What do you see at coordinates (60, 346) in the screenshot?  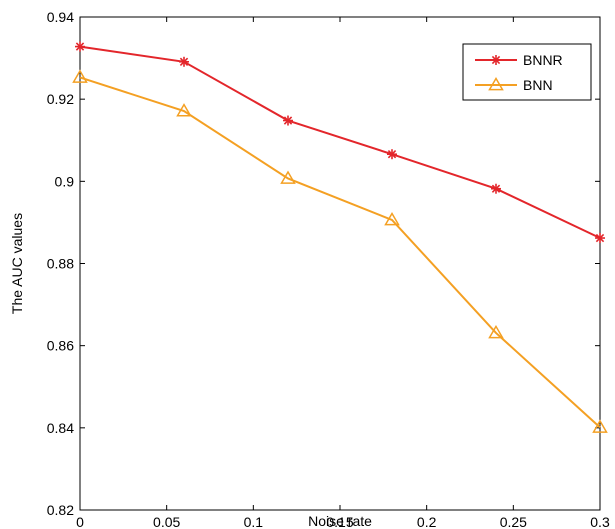 I see `y-tick-label: 0.86` at bounding box center [60, 346].